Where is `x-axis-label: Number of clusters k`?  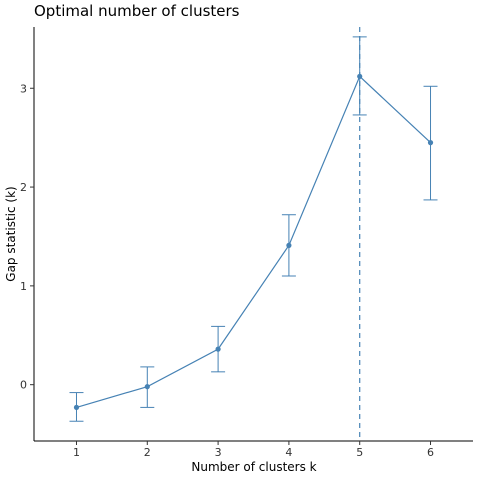 x-axis-label: Number of clusters k is located at coordinates (253, 467).